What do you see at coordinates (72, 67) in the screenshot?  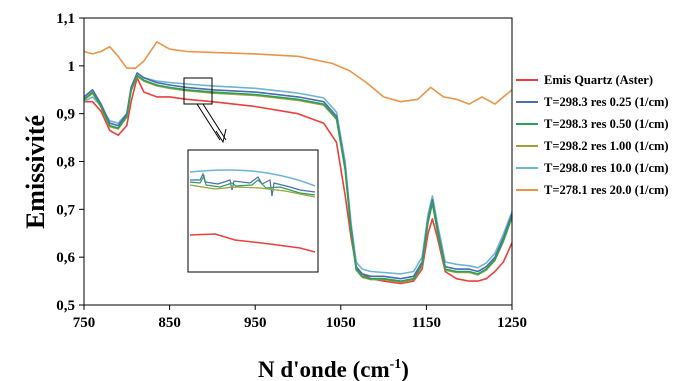 I see `y-tick-label: 1` at bounding box center [72, 67].